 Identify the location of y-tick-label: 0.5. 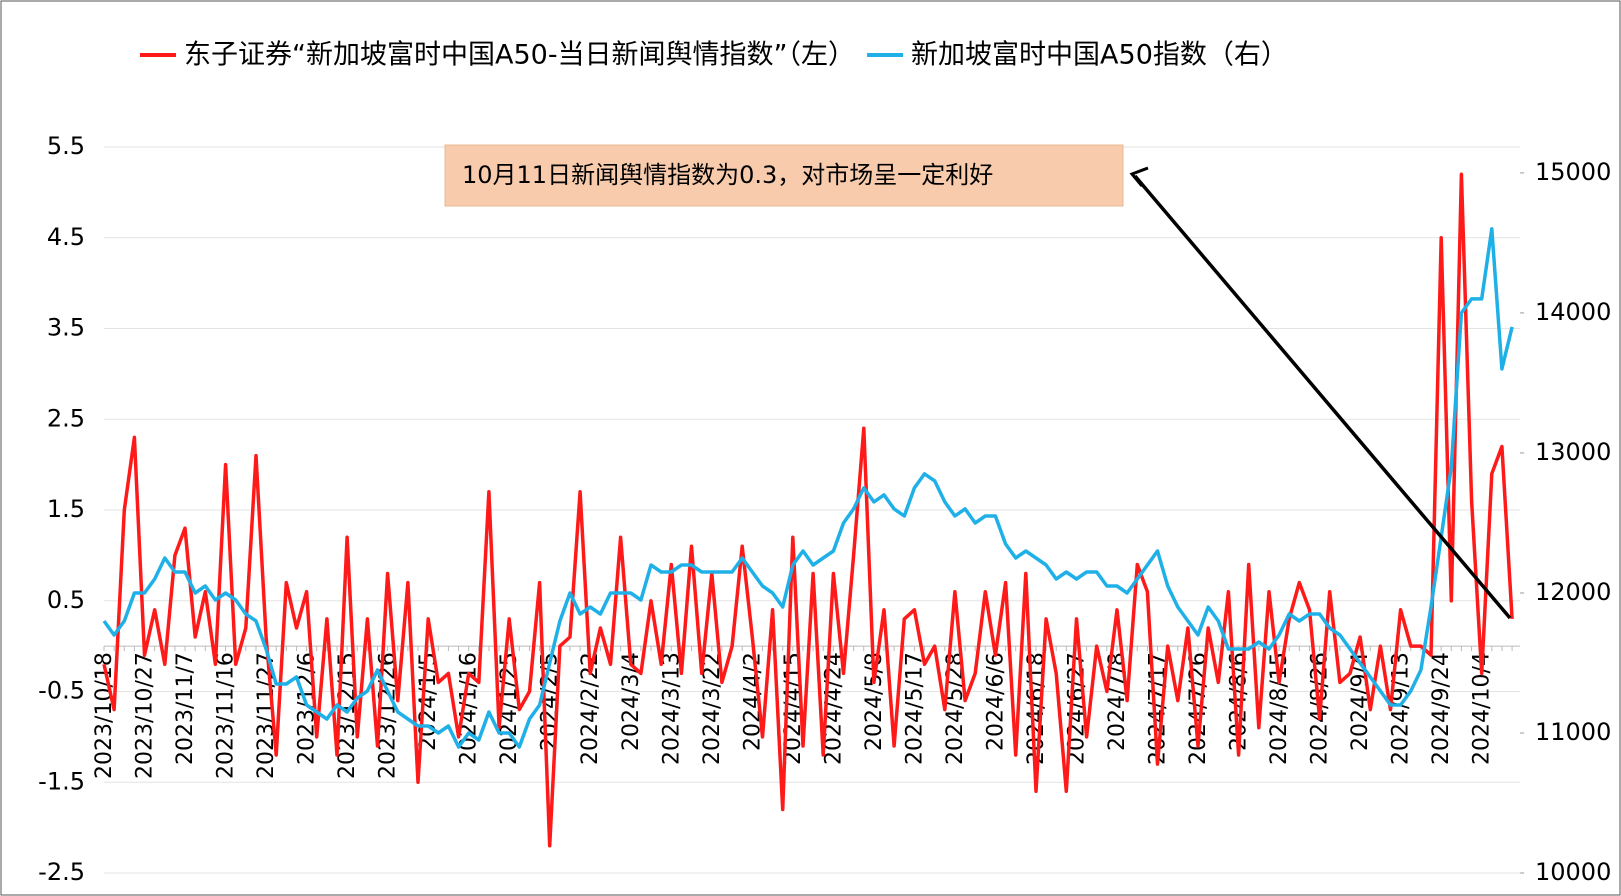
(66, 600).